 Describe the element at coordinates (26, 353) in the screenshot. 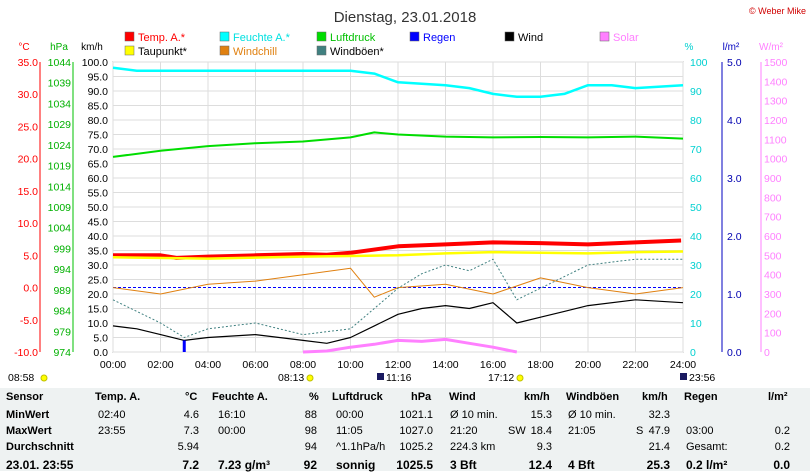

I see `temp-tick-label: -10.0` at that location.